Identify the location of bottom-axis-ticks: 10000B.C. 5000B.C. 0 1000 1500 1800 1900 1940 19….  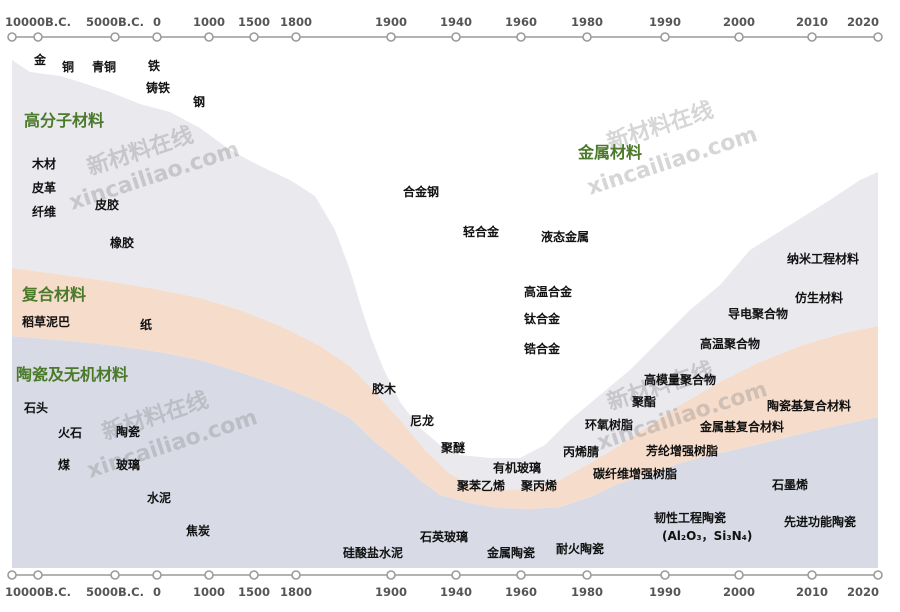
(442, 592).